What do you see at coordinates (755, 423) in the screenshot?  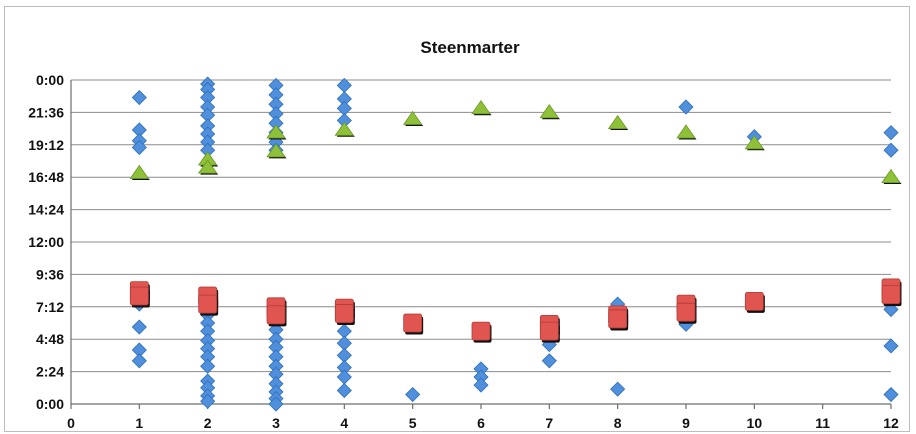 I see `x-tick-label: 10` at bounding box center [755, 423].